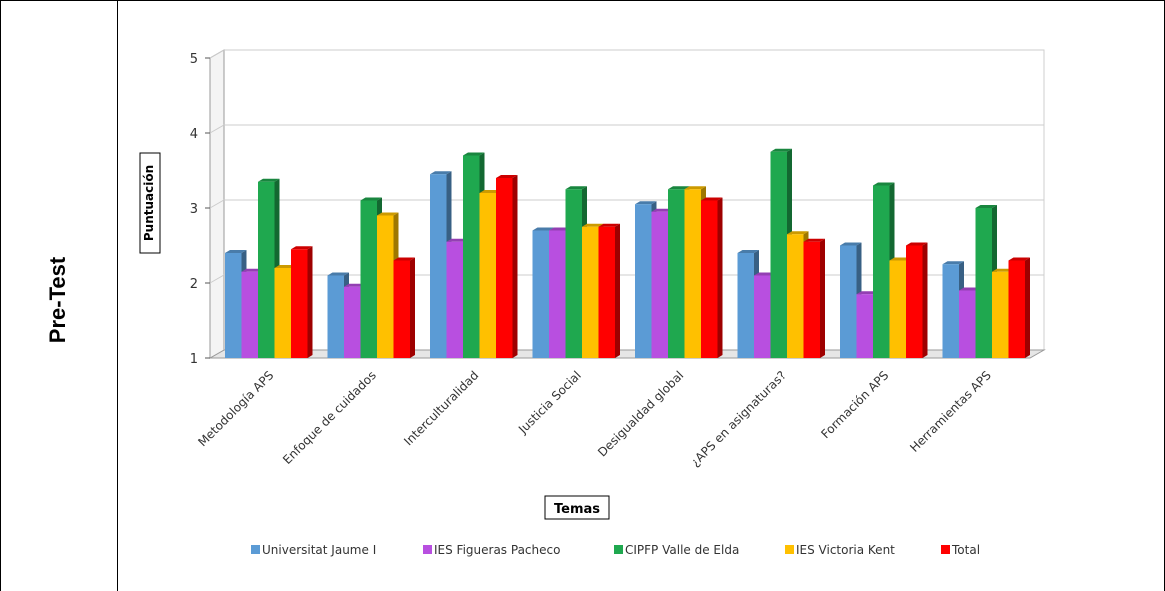  I want to click on legend-label: IES Figueras Pacheco, so click(497, 550).